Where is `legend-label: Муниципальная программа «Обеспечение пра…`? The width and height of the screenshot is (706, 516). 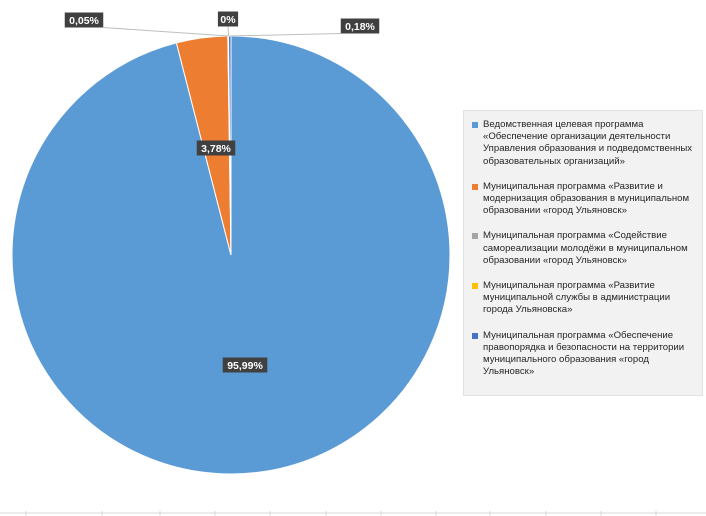
legend-label: Муниципальная программа «Обеспечение пра… is located at coordinates (584, 353).